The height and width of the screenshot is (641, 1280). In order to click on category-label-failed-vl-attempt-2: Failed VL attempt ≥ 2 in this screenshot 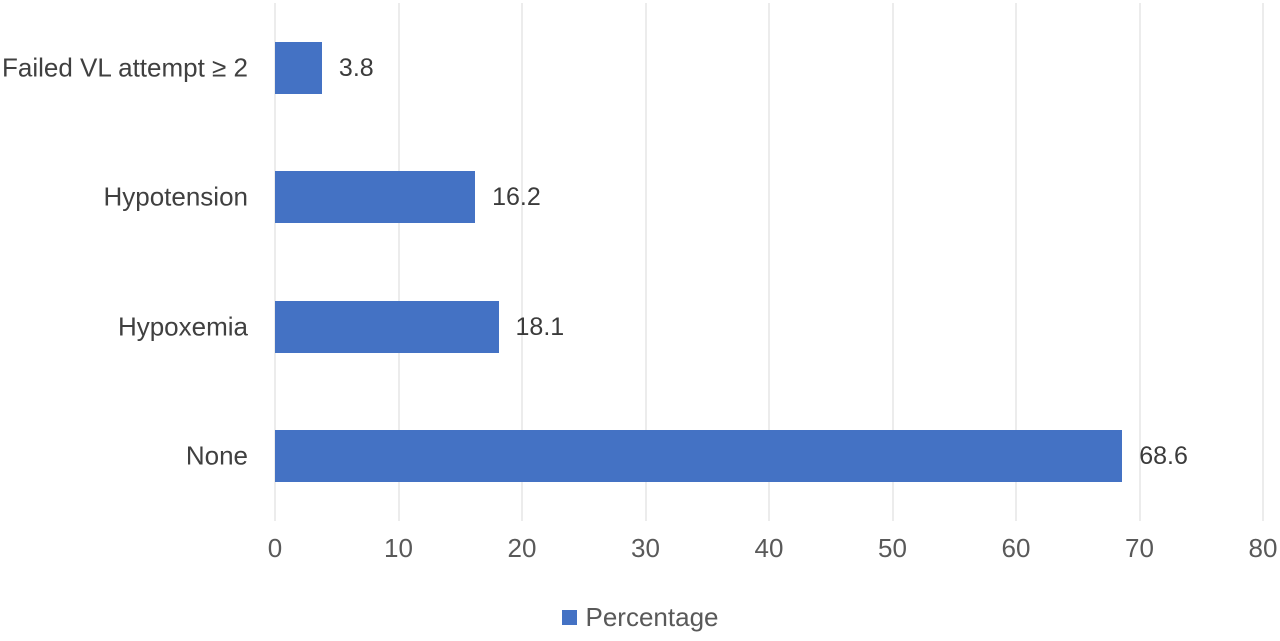, I will do `click(125, 67)`.